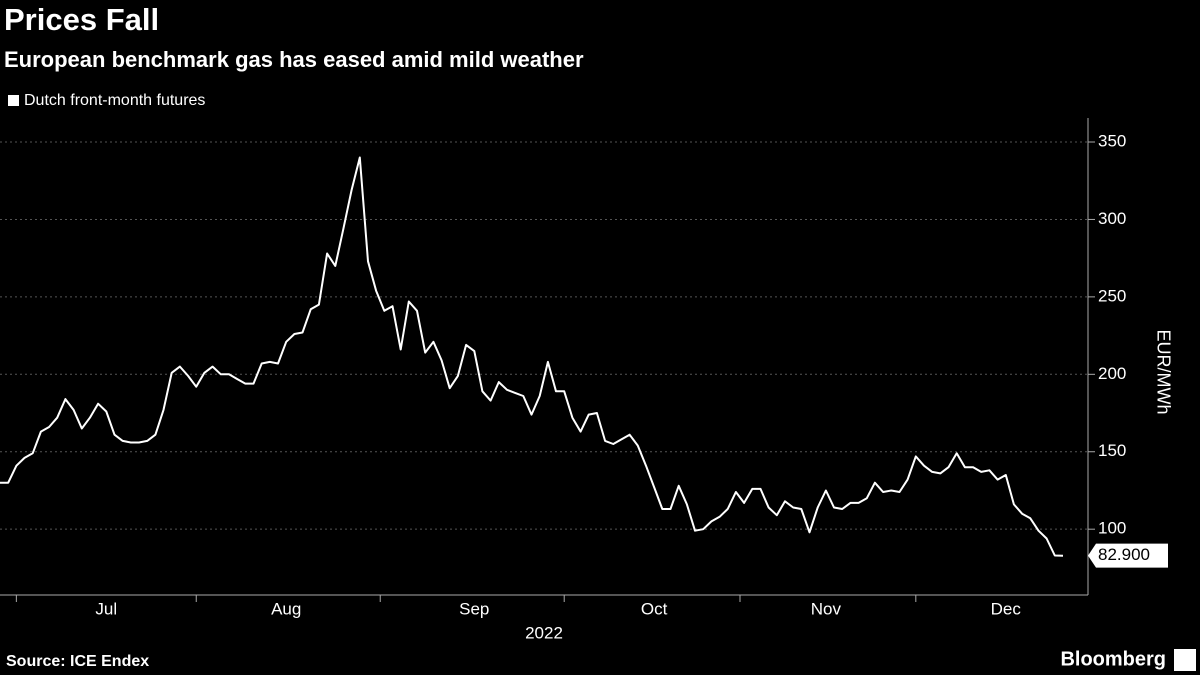  Describe the element at coordinates (1185, 660) in the screenshot. I see `brand-logo` at that location.